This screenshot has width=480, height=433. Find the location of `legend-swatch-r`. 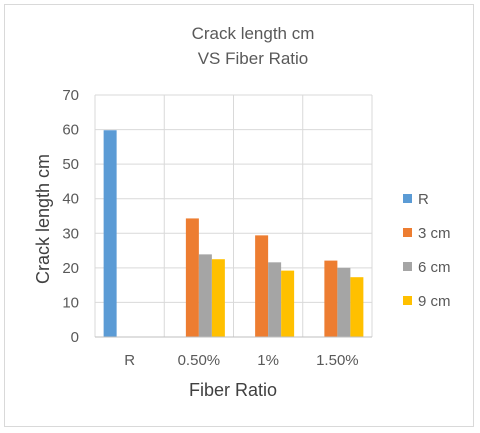

legend-swatch-r is located at coordinates (407, 198).